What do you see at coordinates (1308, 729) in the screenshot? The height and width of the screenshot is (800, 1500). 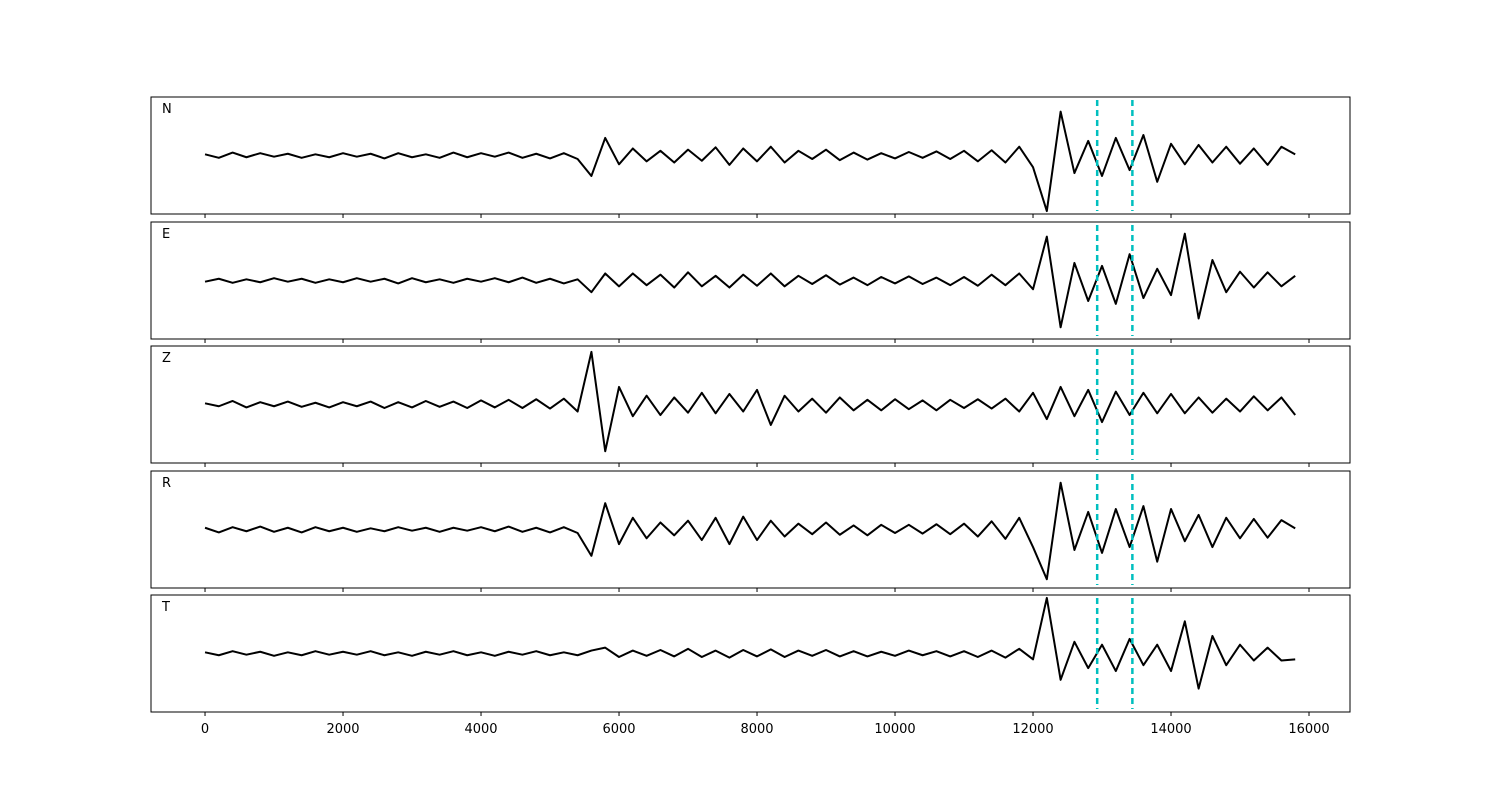 I see `x-tick-label: 16000` at bounding box center [1308, 729].